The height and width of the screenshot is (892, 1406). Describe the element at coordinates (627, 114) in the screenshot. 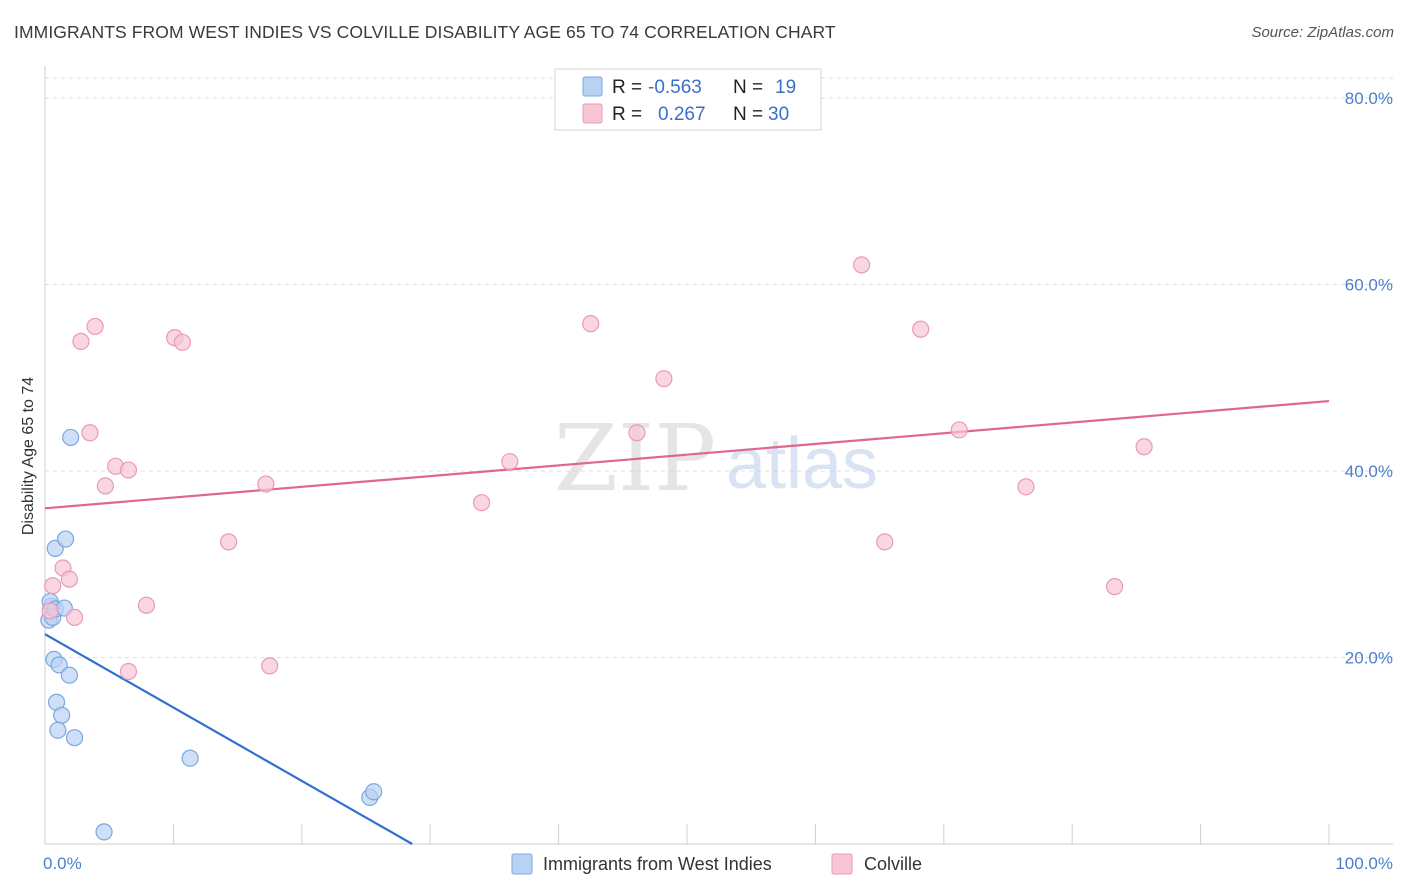

I see `legend-r-label-2: R =` at that location.